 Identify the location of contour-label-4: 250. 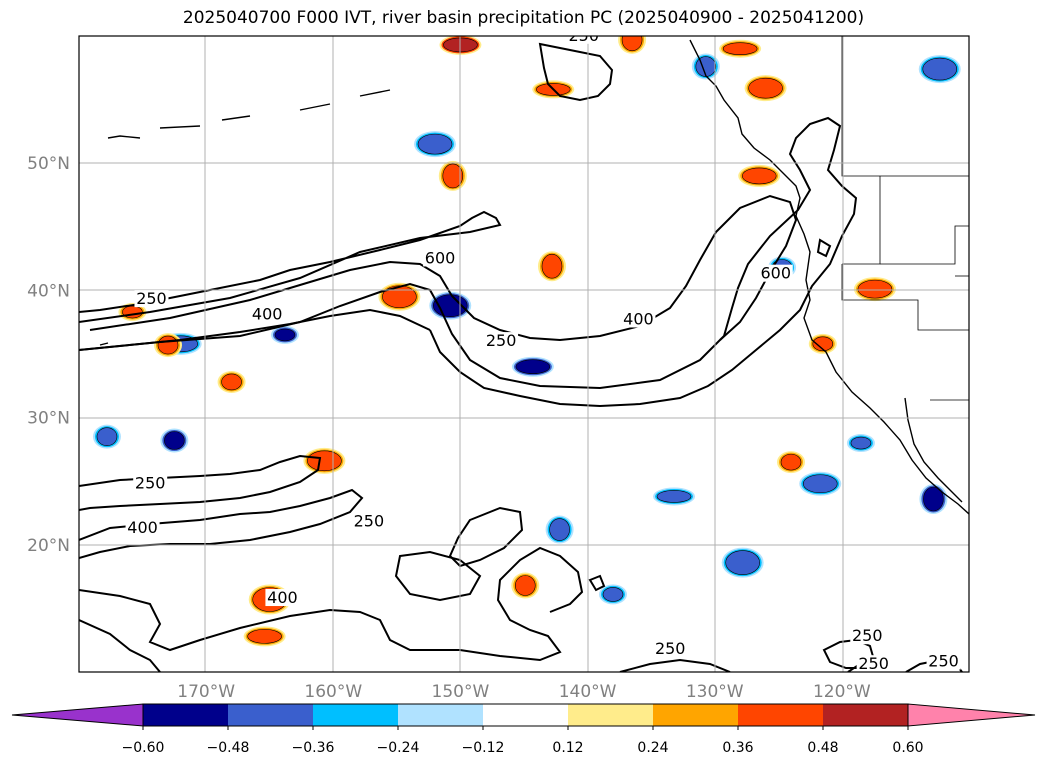
(501, 340).